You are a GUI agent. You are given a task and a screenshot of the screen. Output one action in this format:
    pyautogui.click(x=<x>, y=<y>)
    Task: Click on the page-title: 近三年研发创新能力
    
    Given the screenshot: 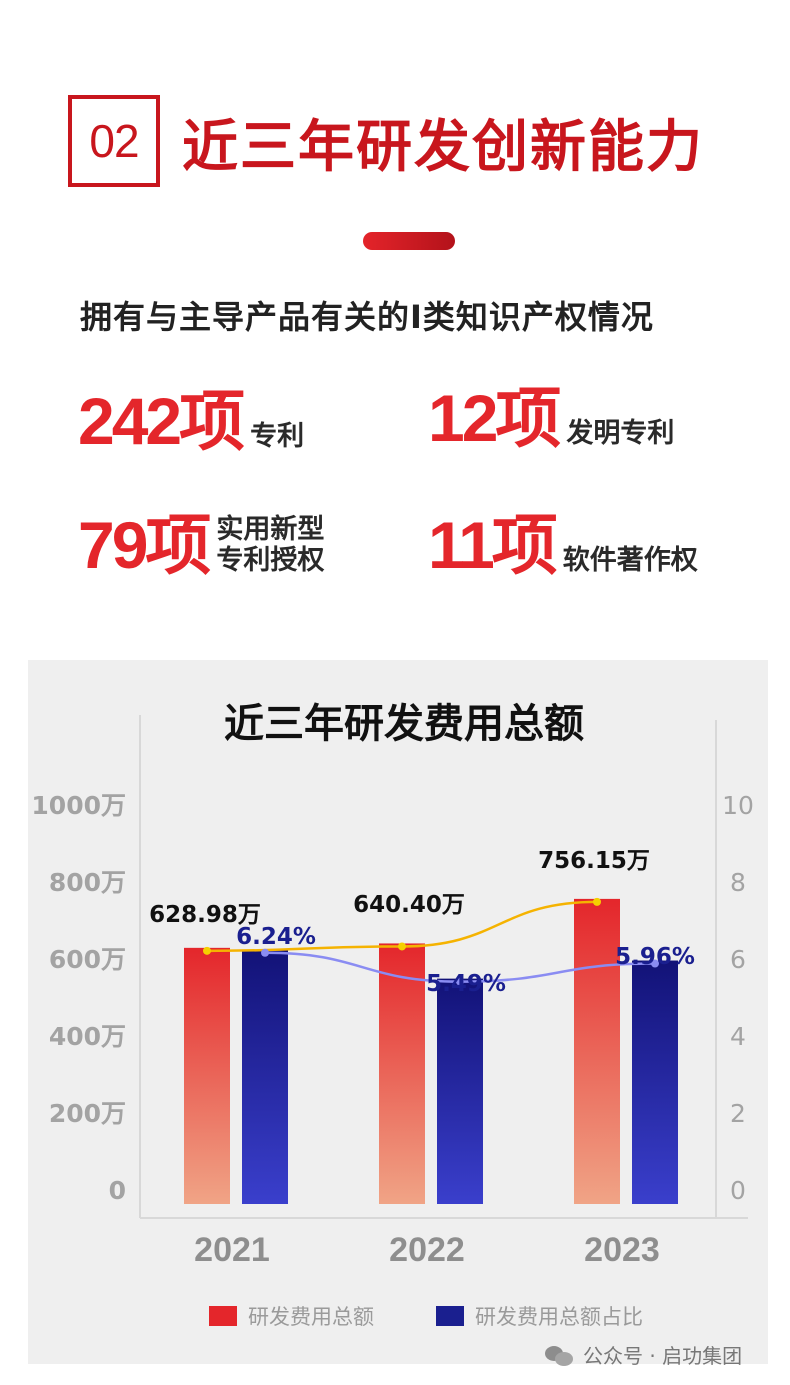 What is the action you would take?
    pyautogui.click(x=443, y=147)
    